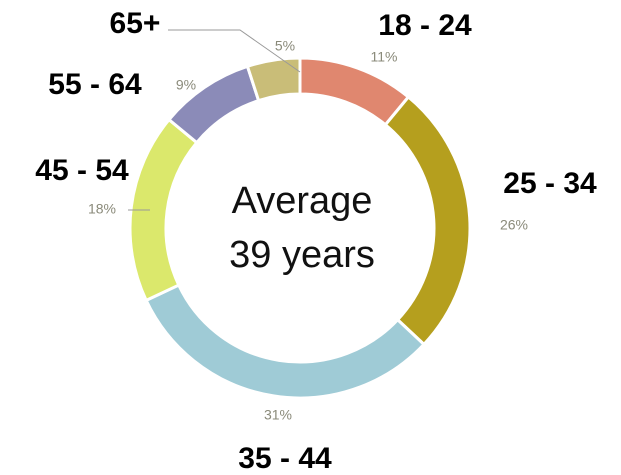  What do you see at coordinates (186, 85) in the screenshot?
I see `value-label: 9%` at bounding box center [186, 85].